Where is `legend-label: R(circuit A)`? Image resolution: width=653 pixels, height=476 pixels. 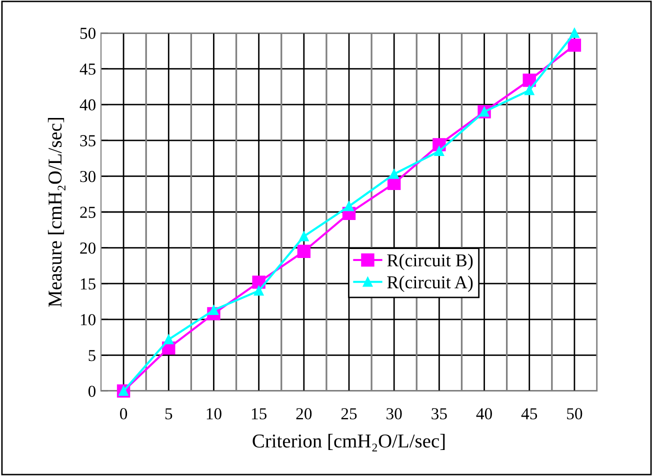 legend-label: R(circuit A) is located at coordinates (430, 284).